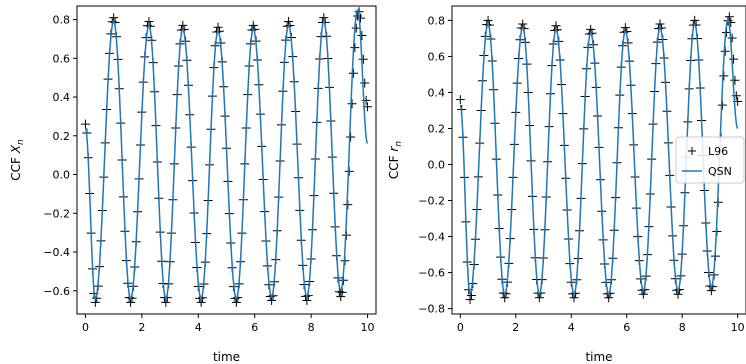 Image resolution: width=746 pixels, height=364 pixels. Describe the element at coordinates (720, 171) in the screenshot. I see `legend-label-qsn: QSN` at that location.